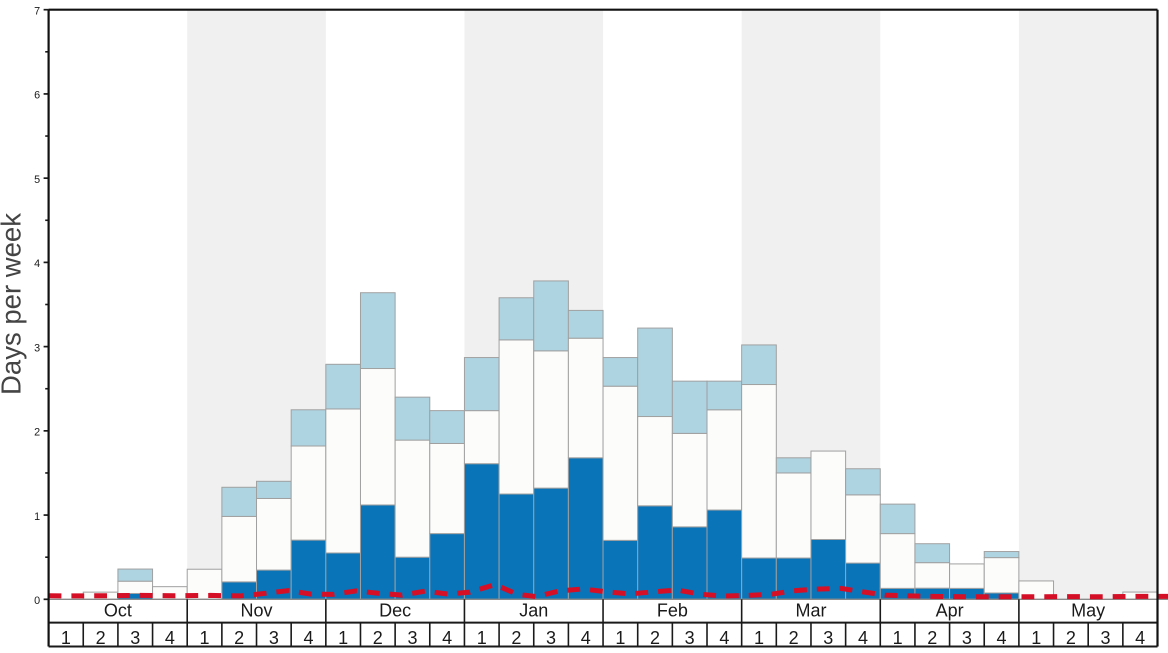  Describe the element at coordinates (37, 96) in the screenshot. I see `svg-text: 6` at that location.